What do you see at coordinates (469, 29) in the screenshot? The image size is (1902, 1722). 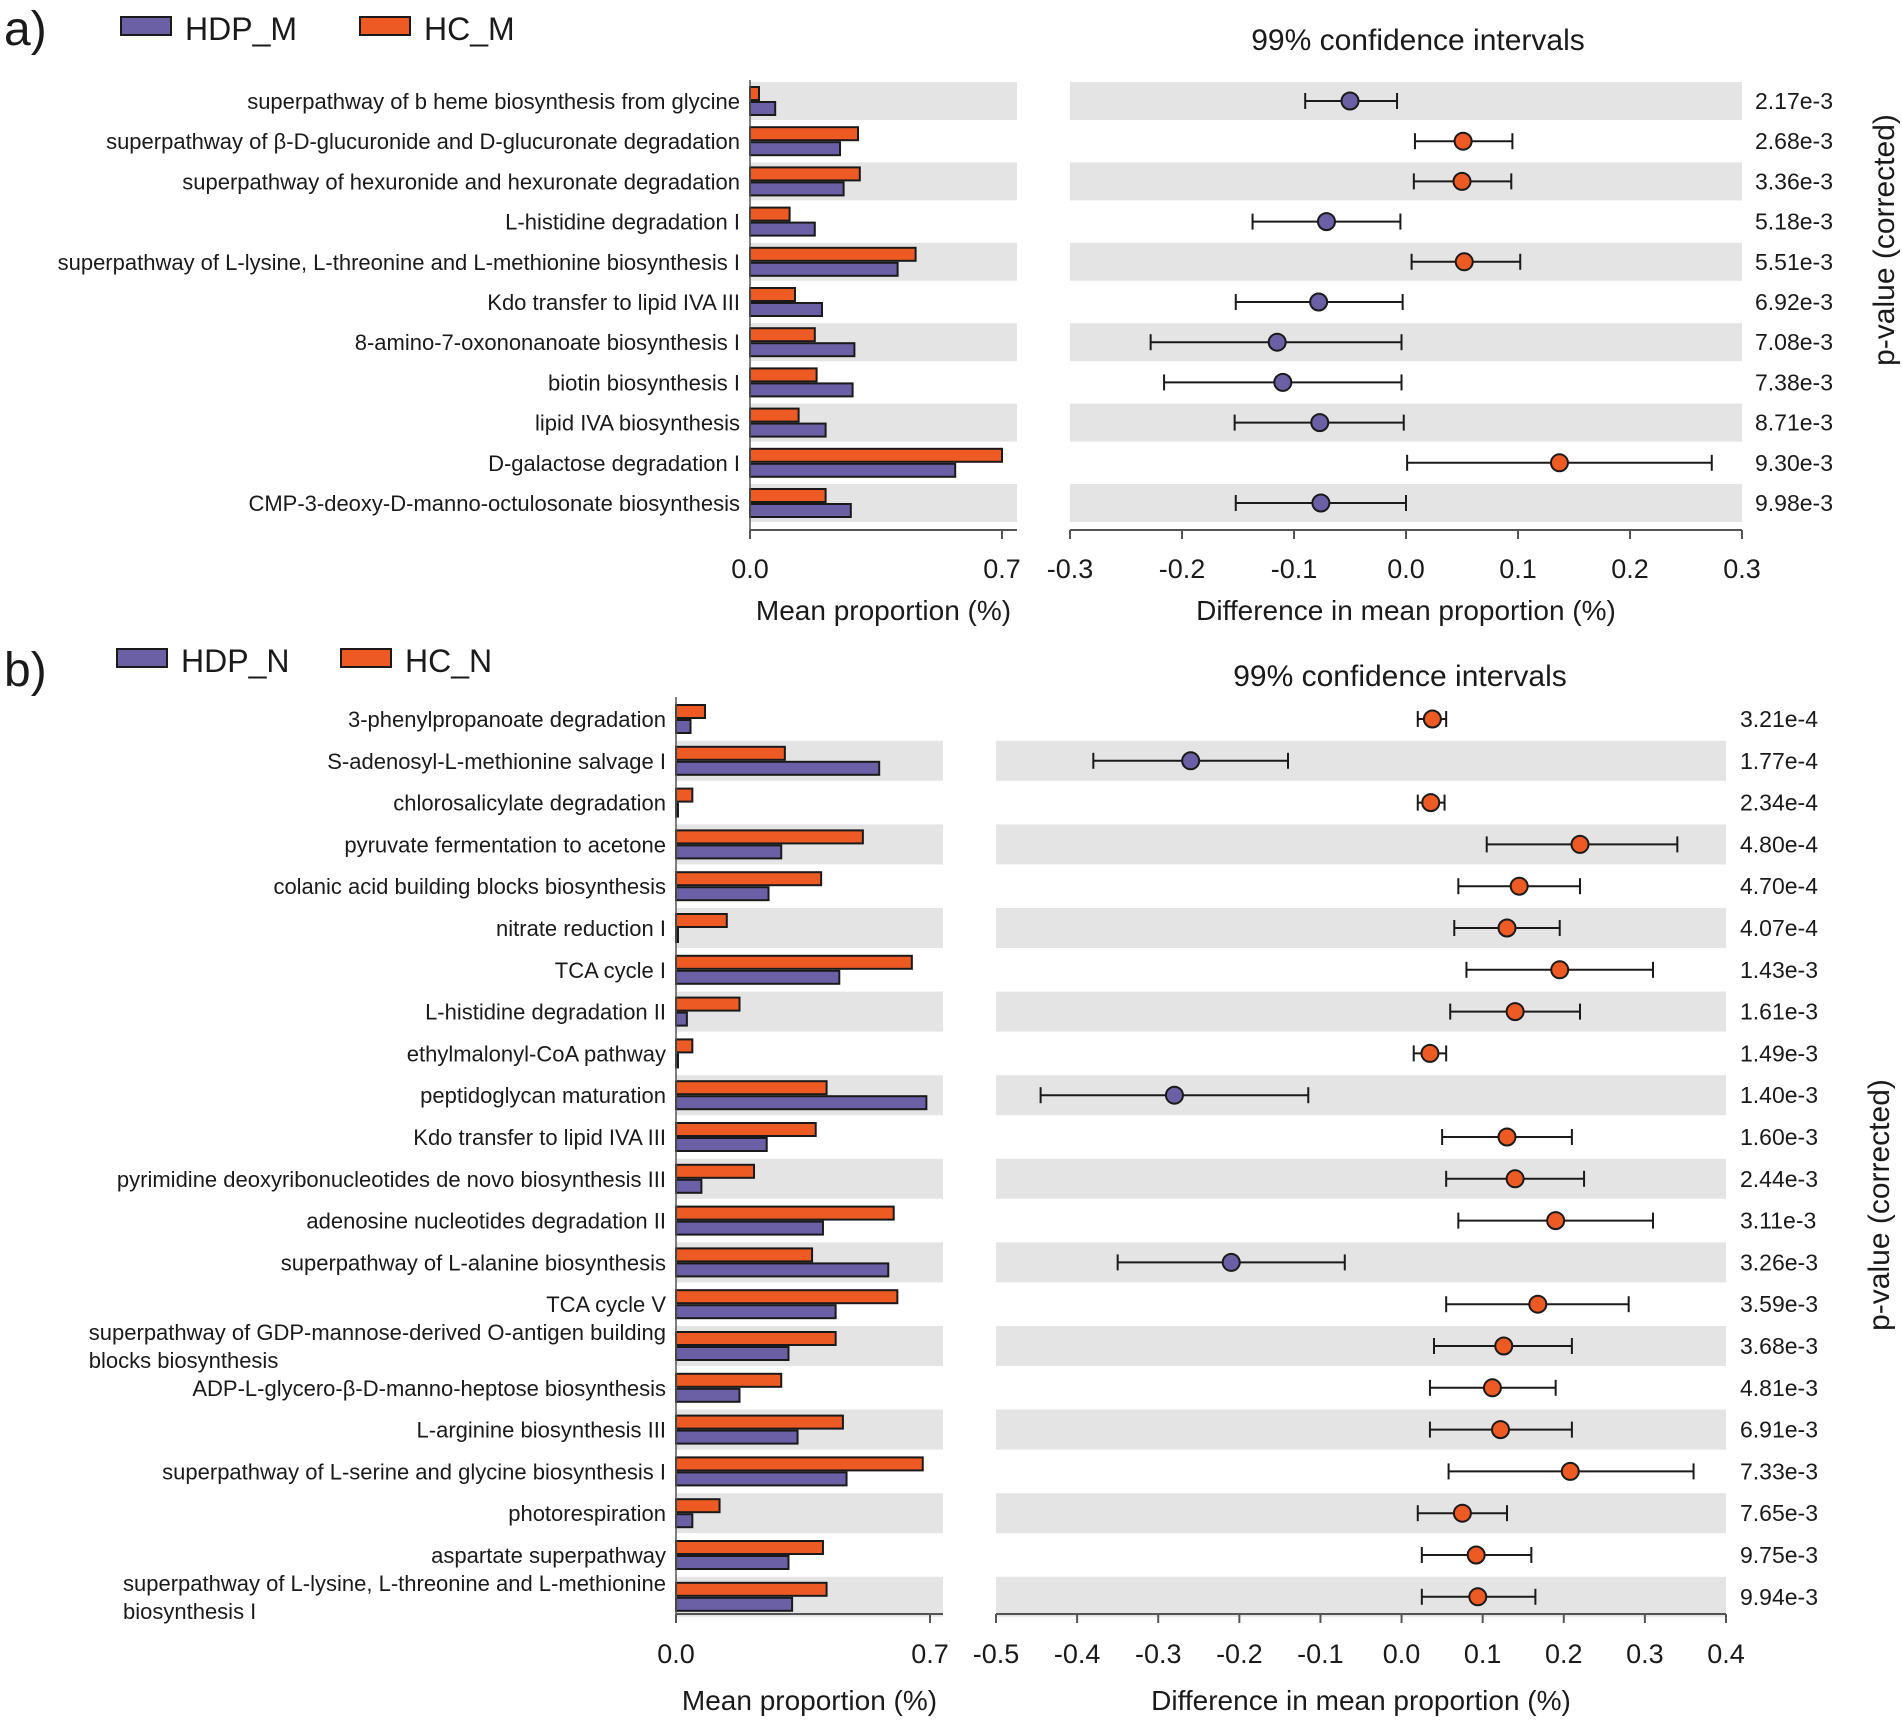 I see `legend-label-hc: HC_M` at bounding box center [469, 29].